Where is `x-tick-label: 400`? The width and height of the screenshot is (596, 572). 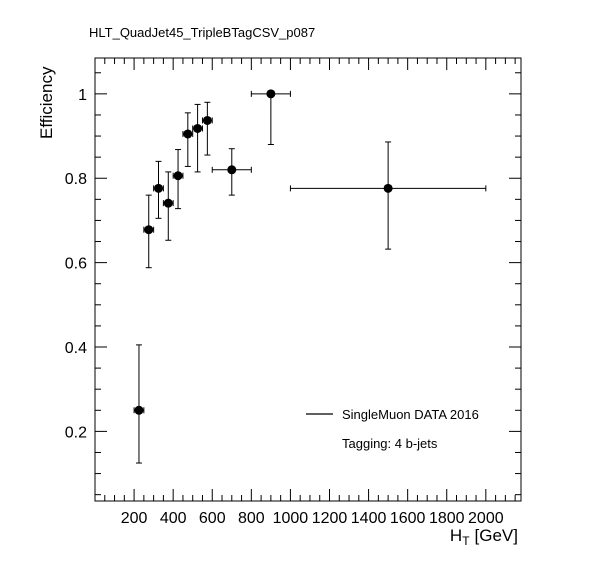 x-tick-label: 400 is located at coordinates (173, 518).